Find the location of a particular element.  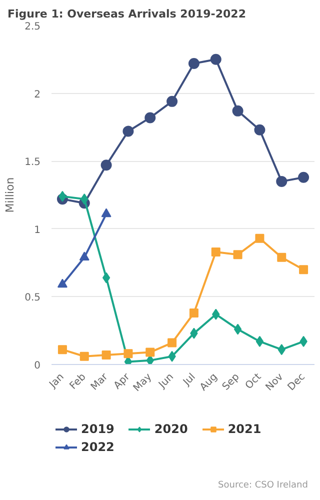

x-tick-label: Apr is located at coordinates (122, 381).